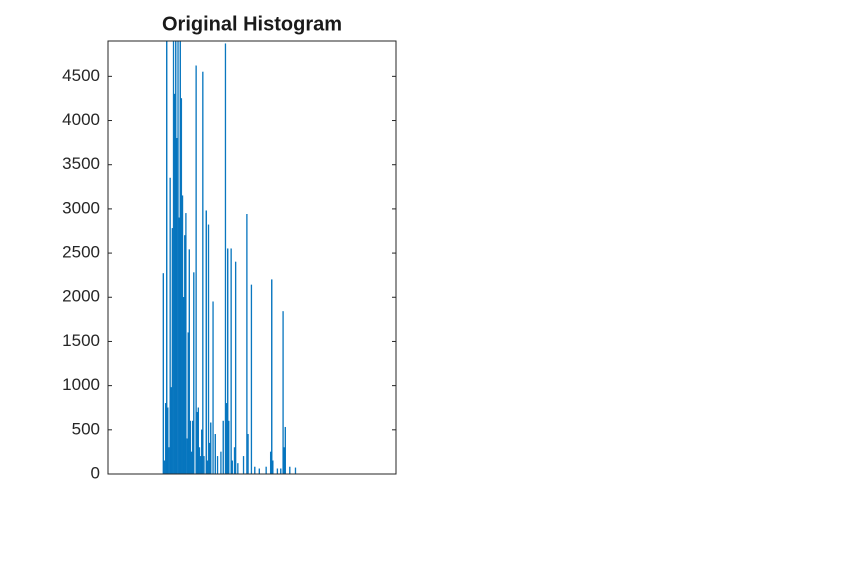 The width and height of the screenshot is (856, 574). I want to click on y-tick-label: 4000, so click(81, 119).